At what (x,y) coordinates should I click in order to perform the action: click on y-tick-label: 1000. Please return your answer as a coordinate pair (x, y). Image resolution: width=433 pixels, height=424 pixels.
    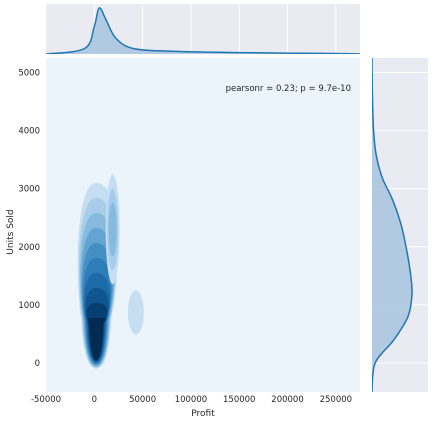
    Looking at the image, I should click on (29, 306).